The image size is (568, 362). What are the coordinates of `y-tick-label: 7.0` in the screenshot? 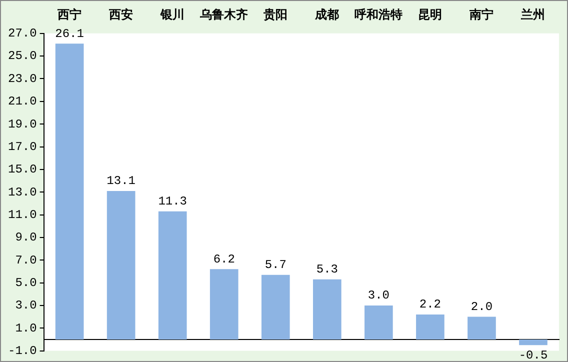 It's located at (26, 260).